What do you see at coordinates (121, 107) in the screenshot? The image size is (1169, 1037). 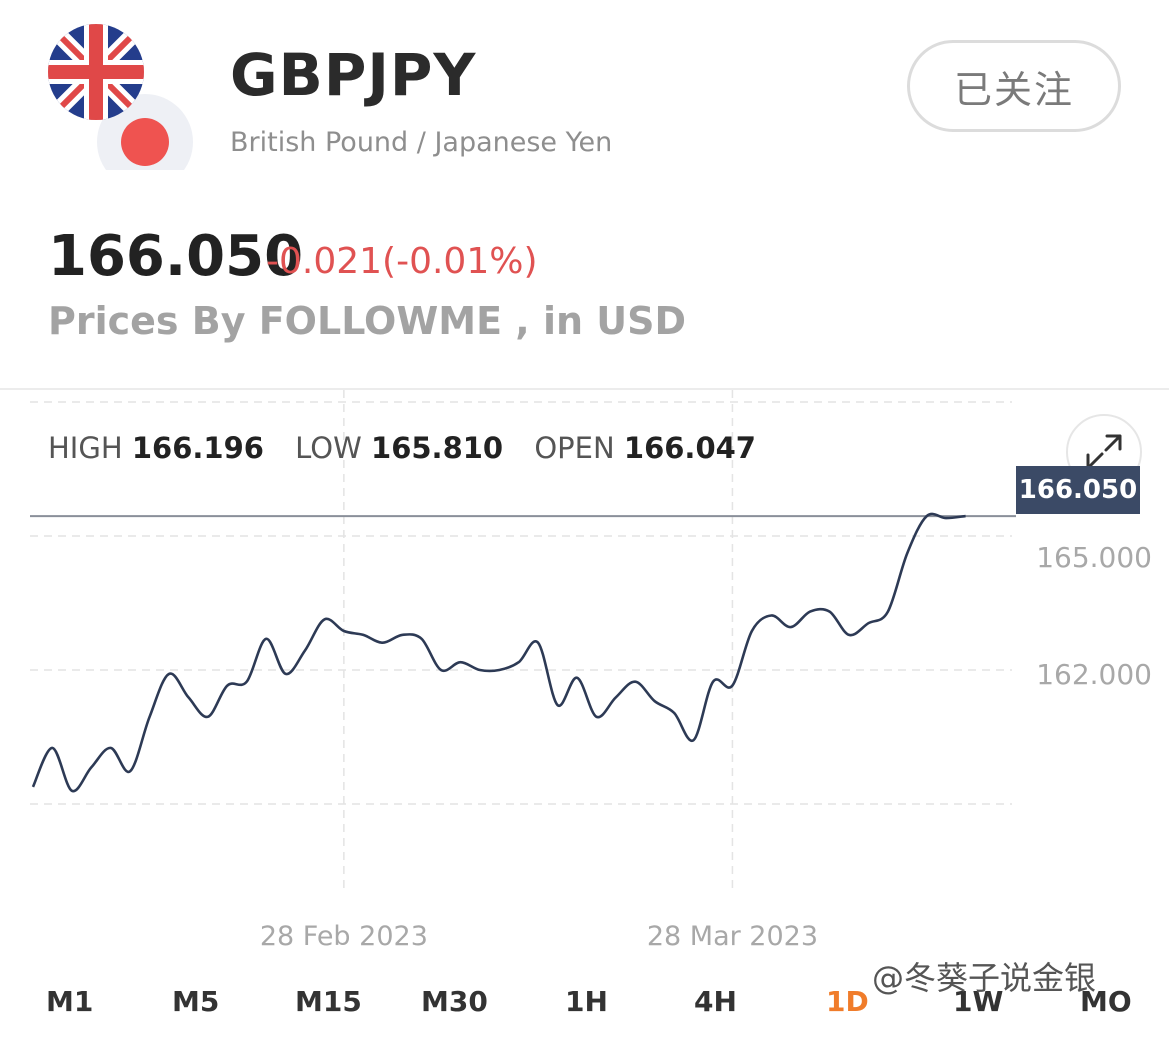 I see `uk-japan-flag-icon` at bounding box center [121, 107].